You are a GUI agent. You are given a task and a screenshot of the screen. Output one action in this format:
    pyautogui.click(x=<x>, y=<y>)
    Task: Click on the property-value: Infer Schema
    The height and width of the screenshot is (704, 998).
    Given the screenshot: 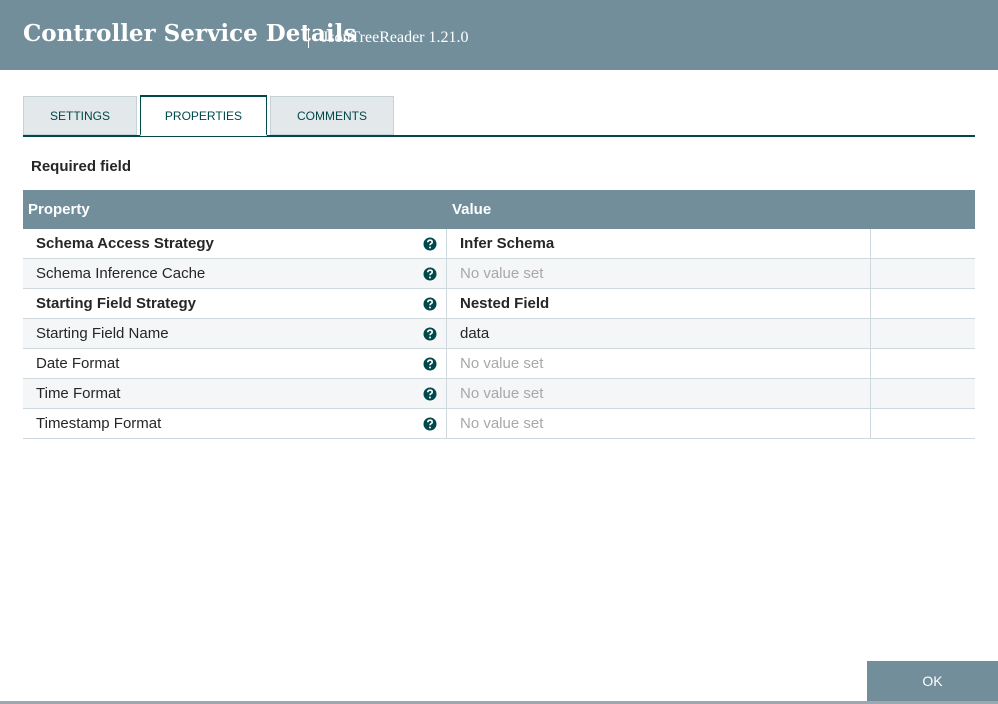 What is the action you would take?
    pyautogui.click(x=507, y=243)
    